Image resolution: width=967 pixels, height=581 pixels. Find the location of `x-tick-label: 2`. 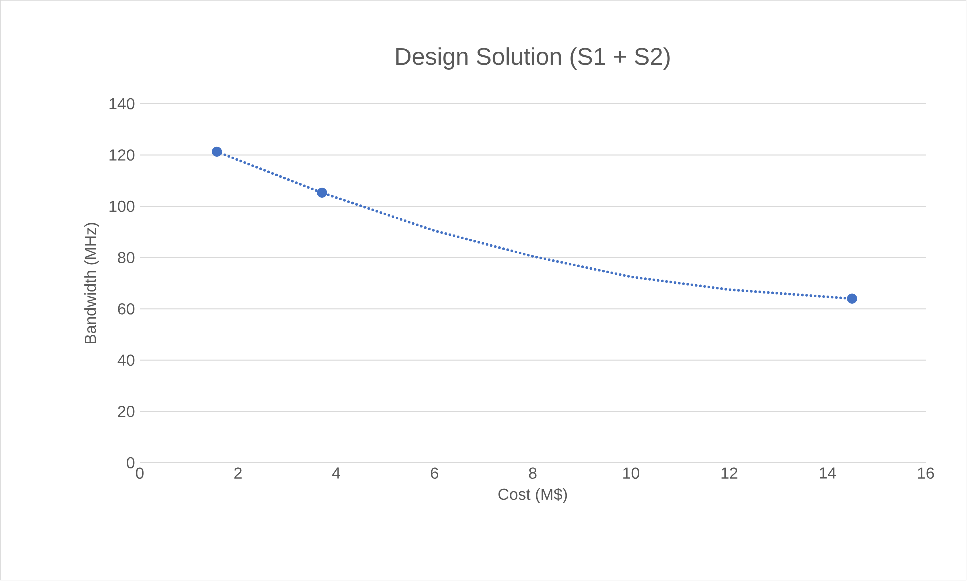

x-tick-label: 2 is located at coordinates (238, 473).